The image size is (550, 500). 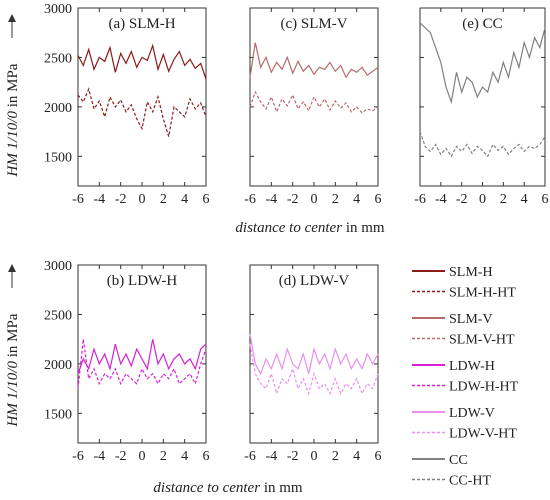 I want to click on legend-label: SLM-H, so click(x=471, y=272).